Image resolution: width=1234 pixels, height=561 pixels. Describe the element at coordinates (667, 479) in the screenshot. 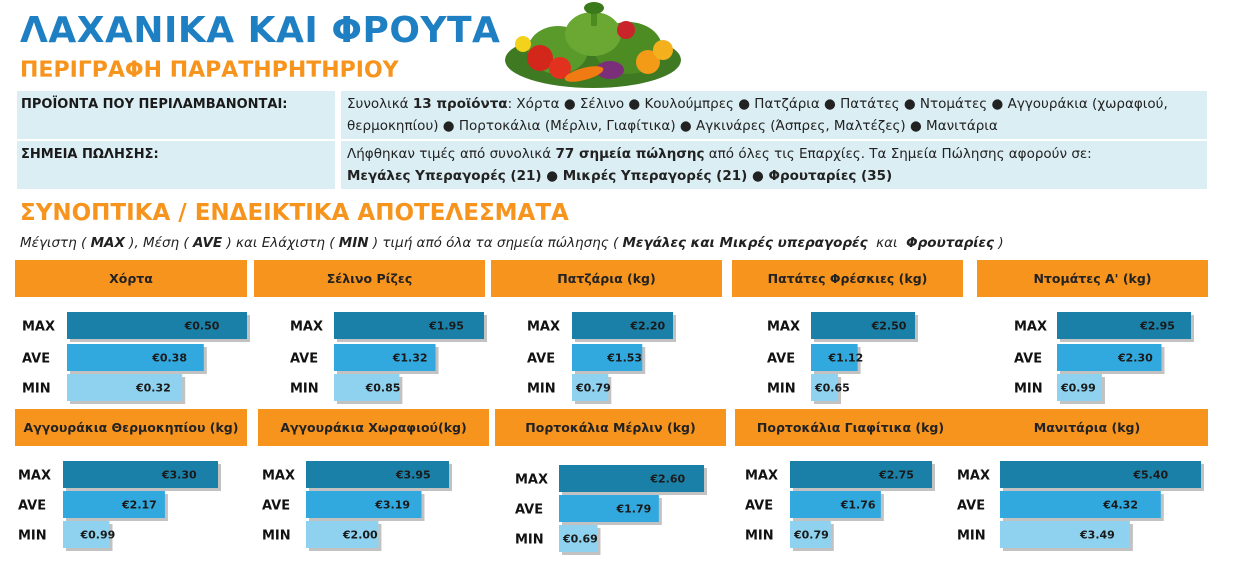

I see `value-label: €2.60` at that location.